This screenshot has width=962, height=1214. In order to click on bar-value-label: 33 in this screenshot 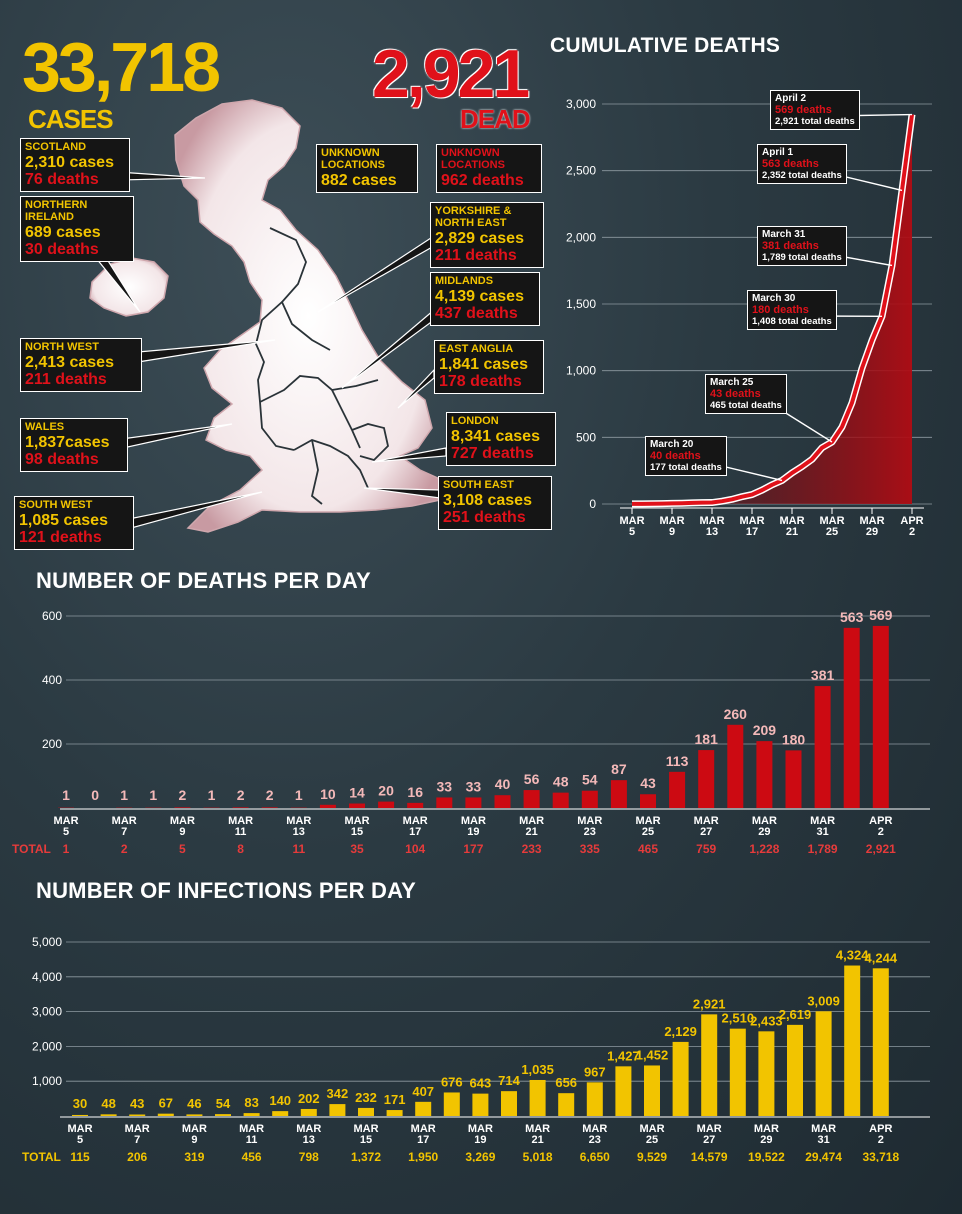, I will do `click(474, 786)`.